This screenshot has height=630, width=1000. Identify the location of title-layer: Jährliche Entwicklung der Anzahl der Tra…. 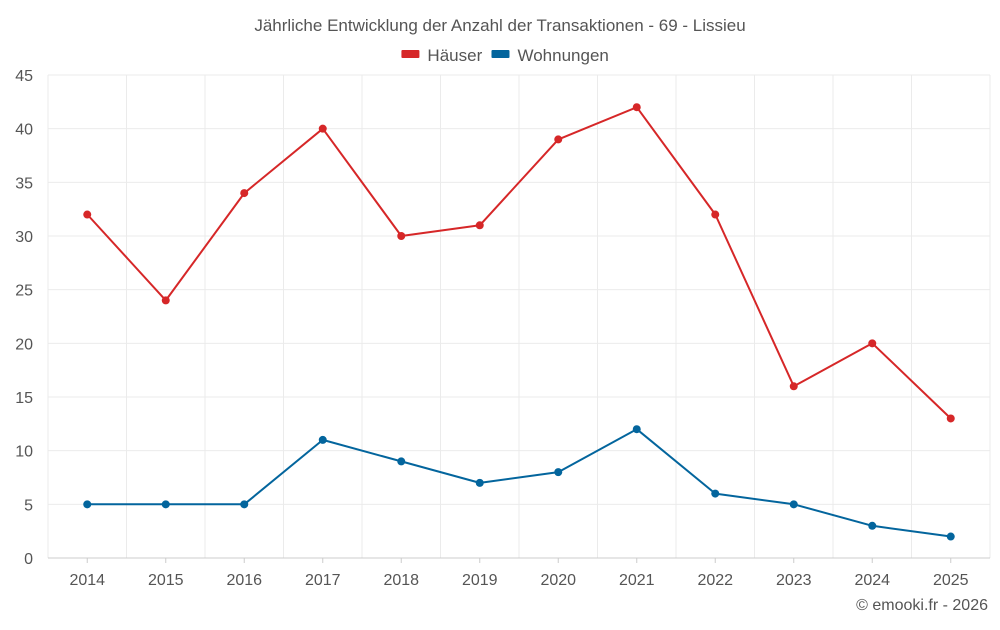
(499, 25).